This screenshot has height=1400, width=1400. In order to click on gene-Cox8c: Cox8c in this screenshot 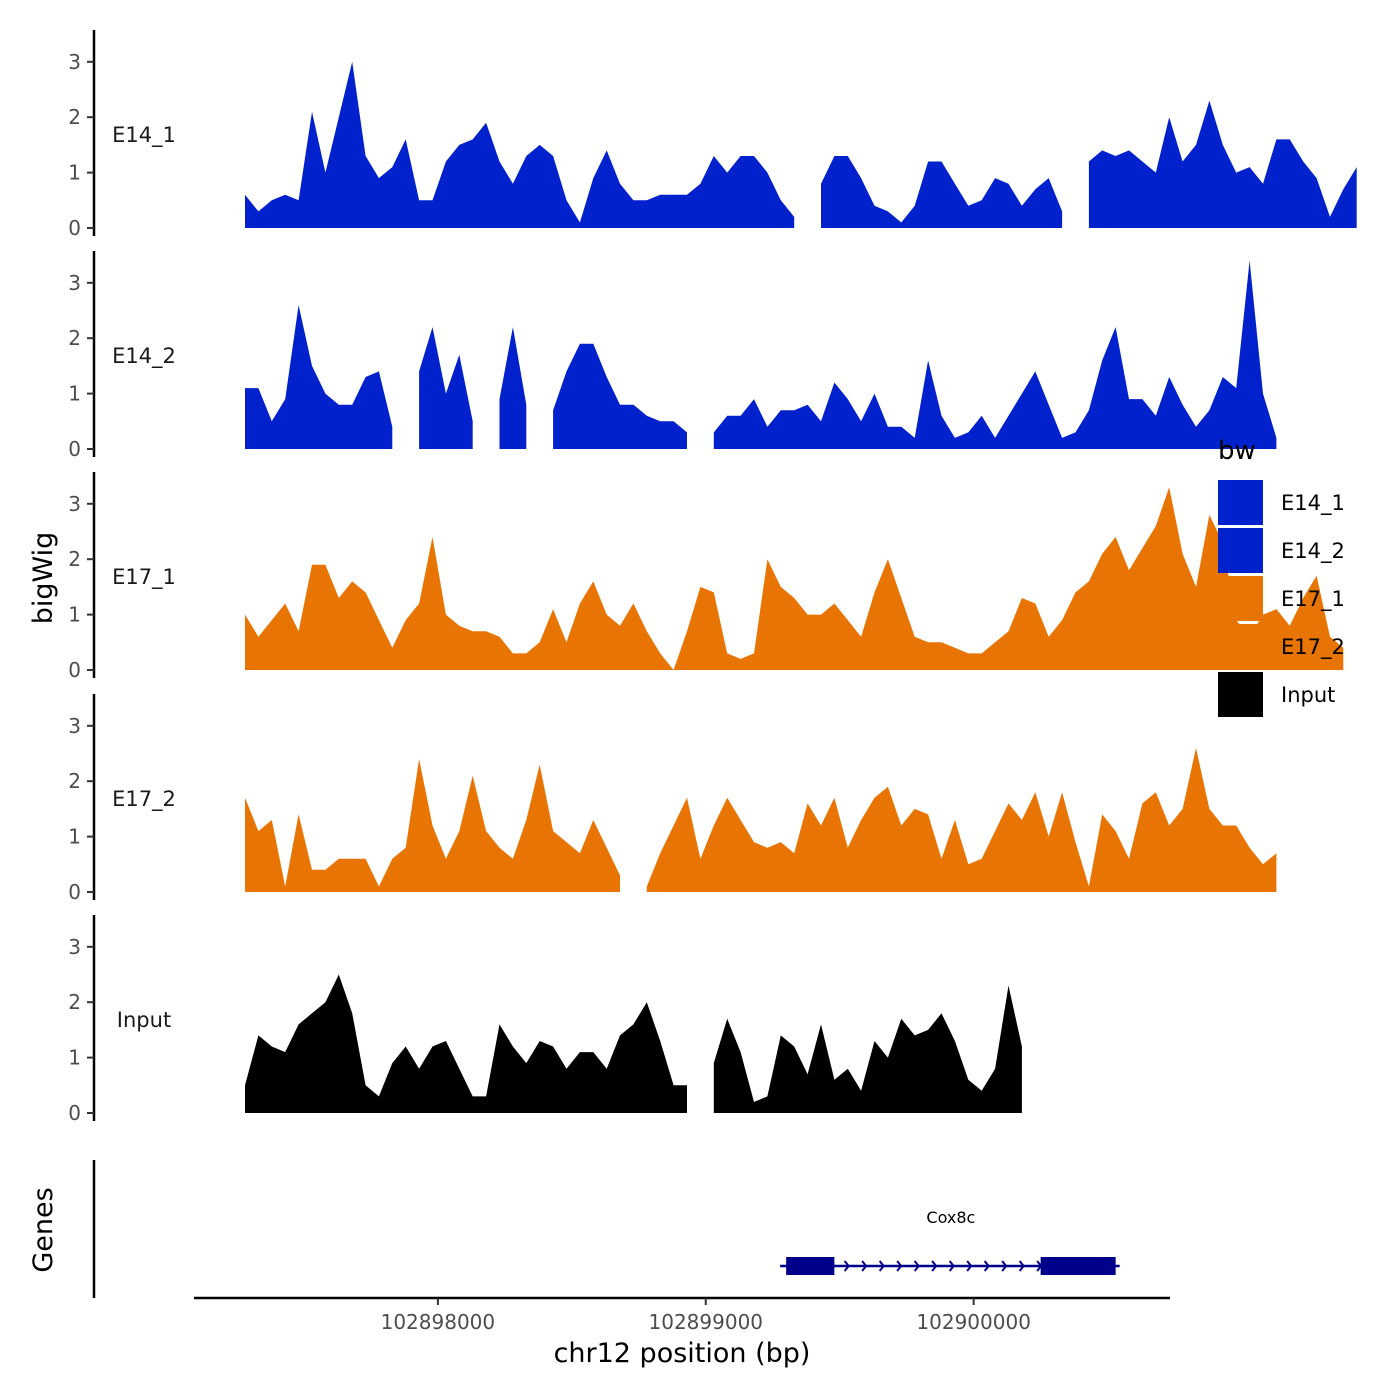, I will do `click(950, 1241)`.